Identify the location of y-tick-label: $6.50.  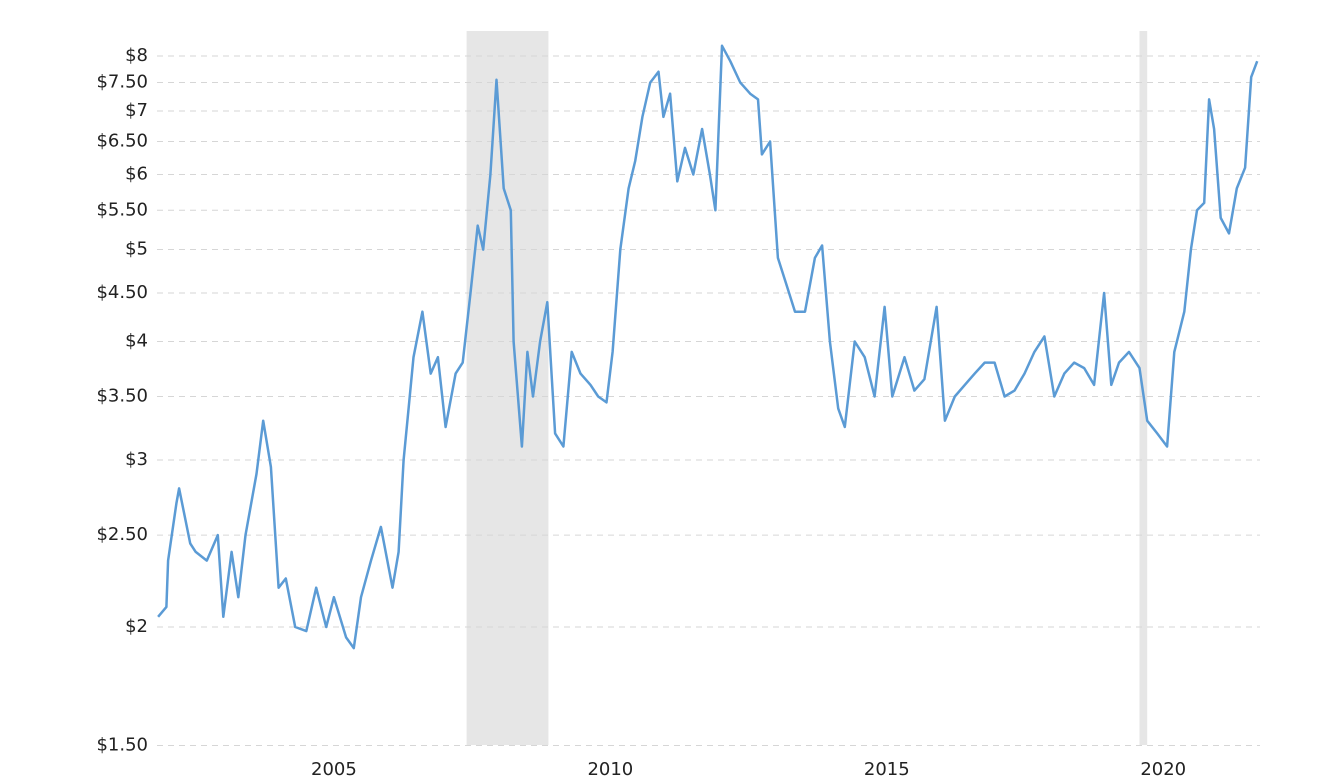
(122, 140).